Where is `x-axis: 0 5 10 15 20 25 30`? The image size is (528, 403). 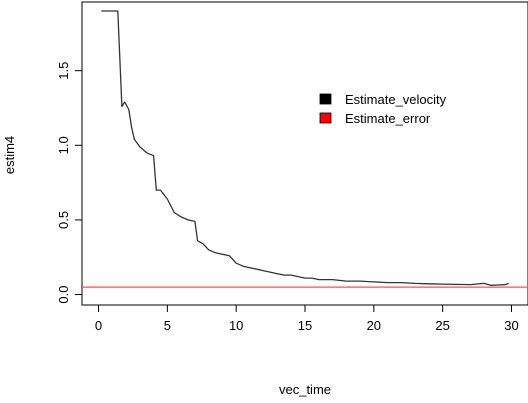 x-axis: 0 5 10 15 20 25 30 is located at coordinates (307, 319).